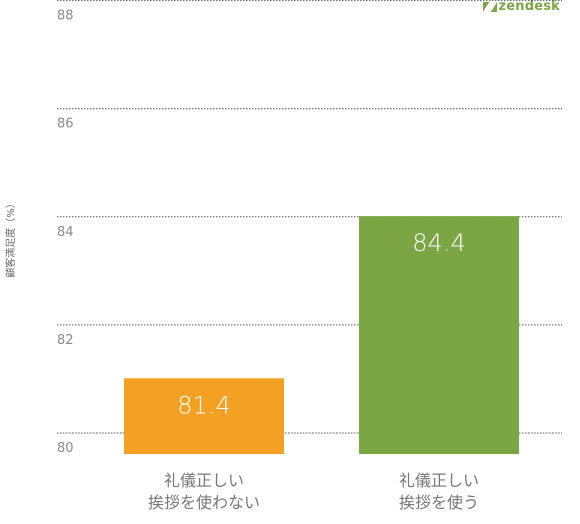 The height and width of the screenshot is (524, 580). I want to click on bar-value-label: 84.4, so click(438, 243).